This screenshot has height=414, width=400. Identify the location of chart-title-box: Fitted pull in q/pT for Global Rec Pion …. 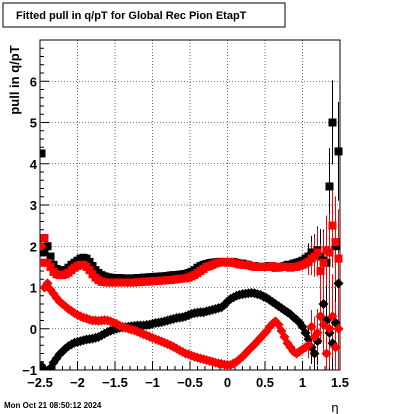
(144, 15).